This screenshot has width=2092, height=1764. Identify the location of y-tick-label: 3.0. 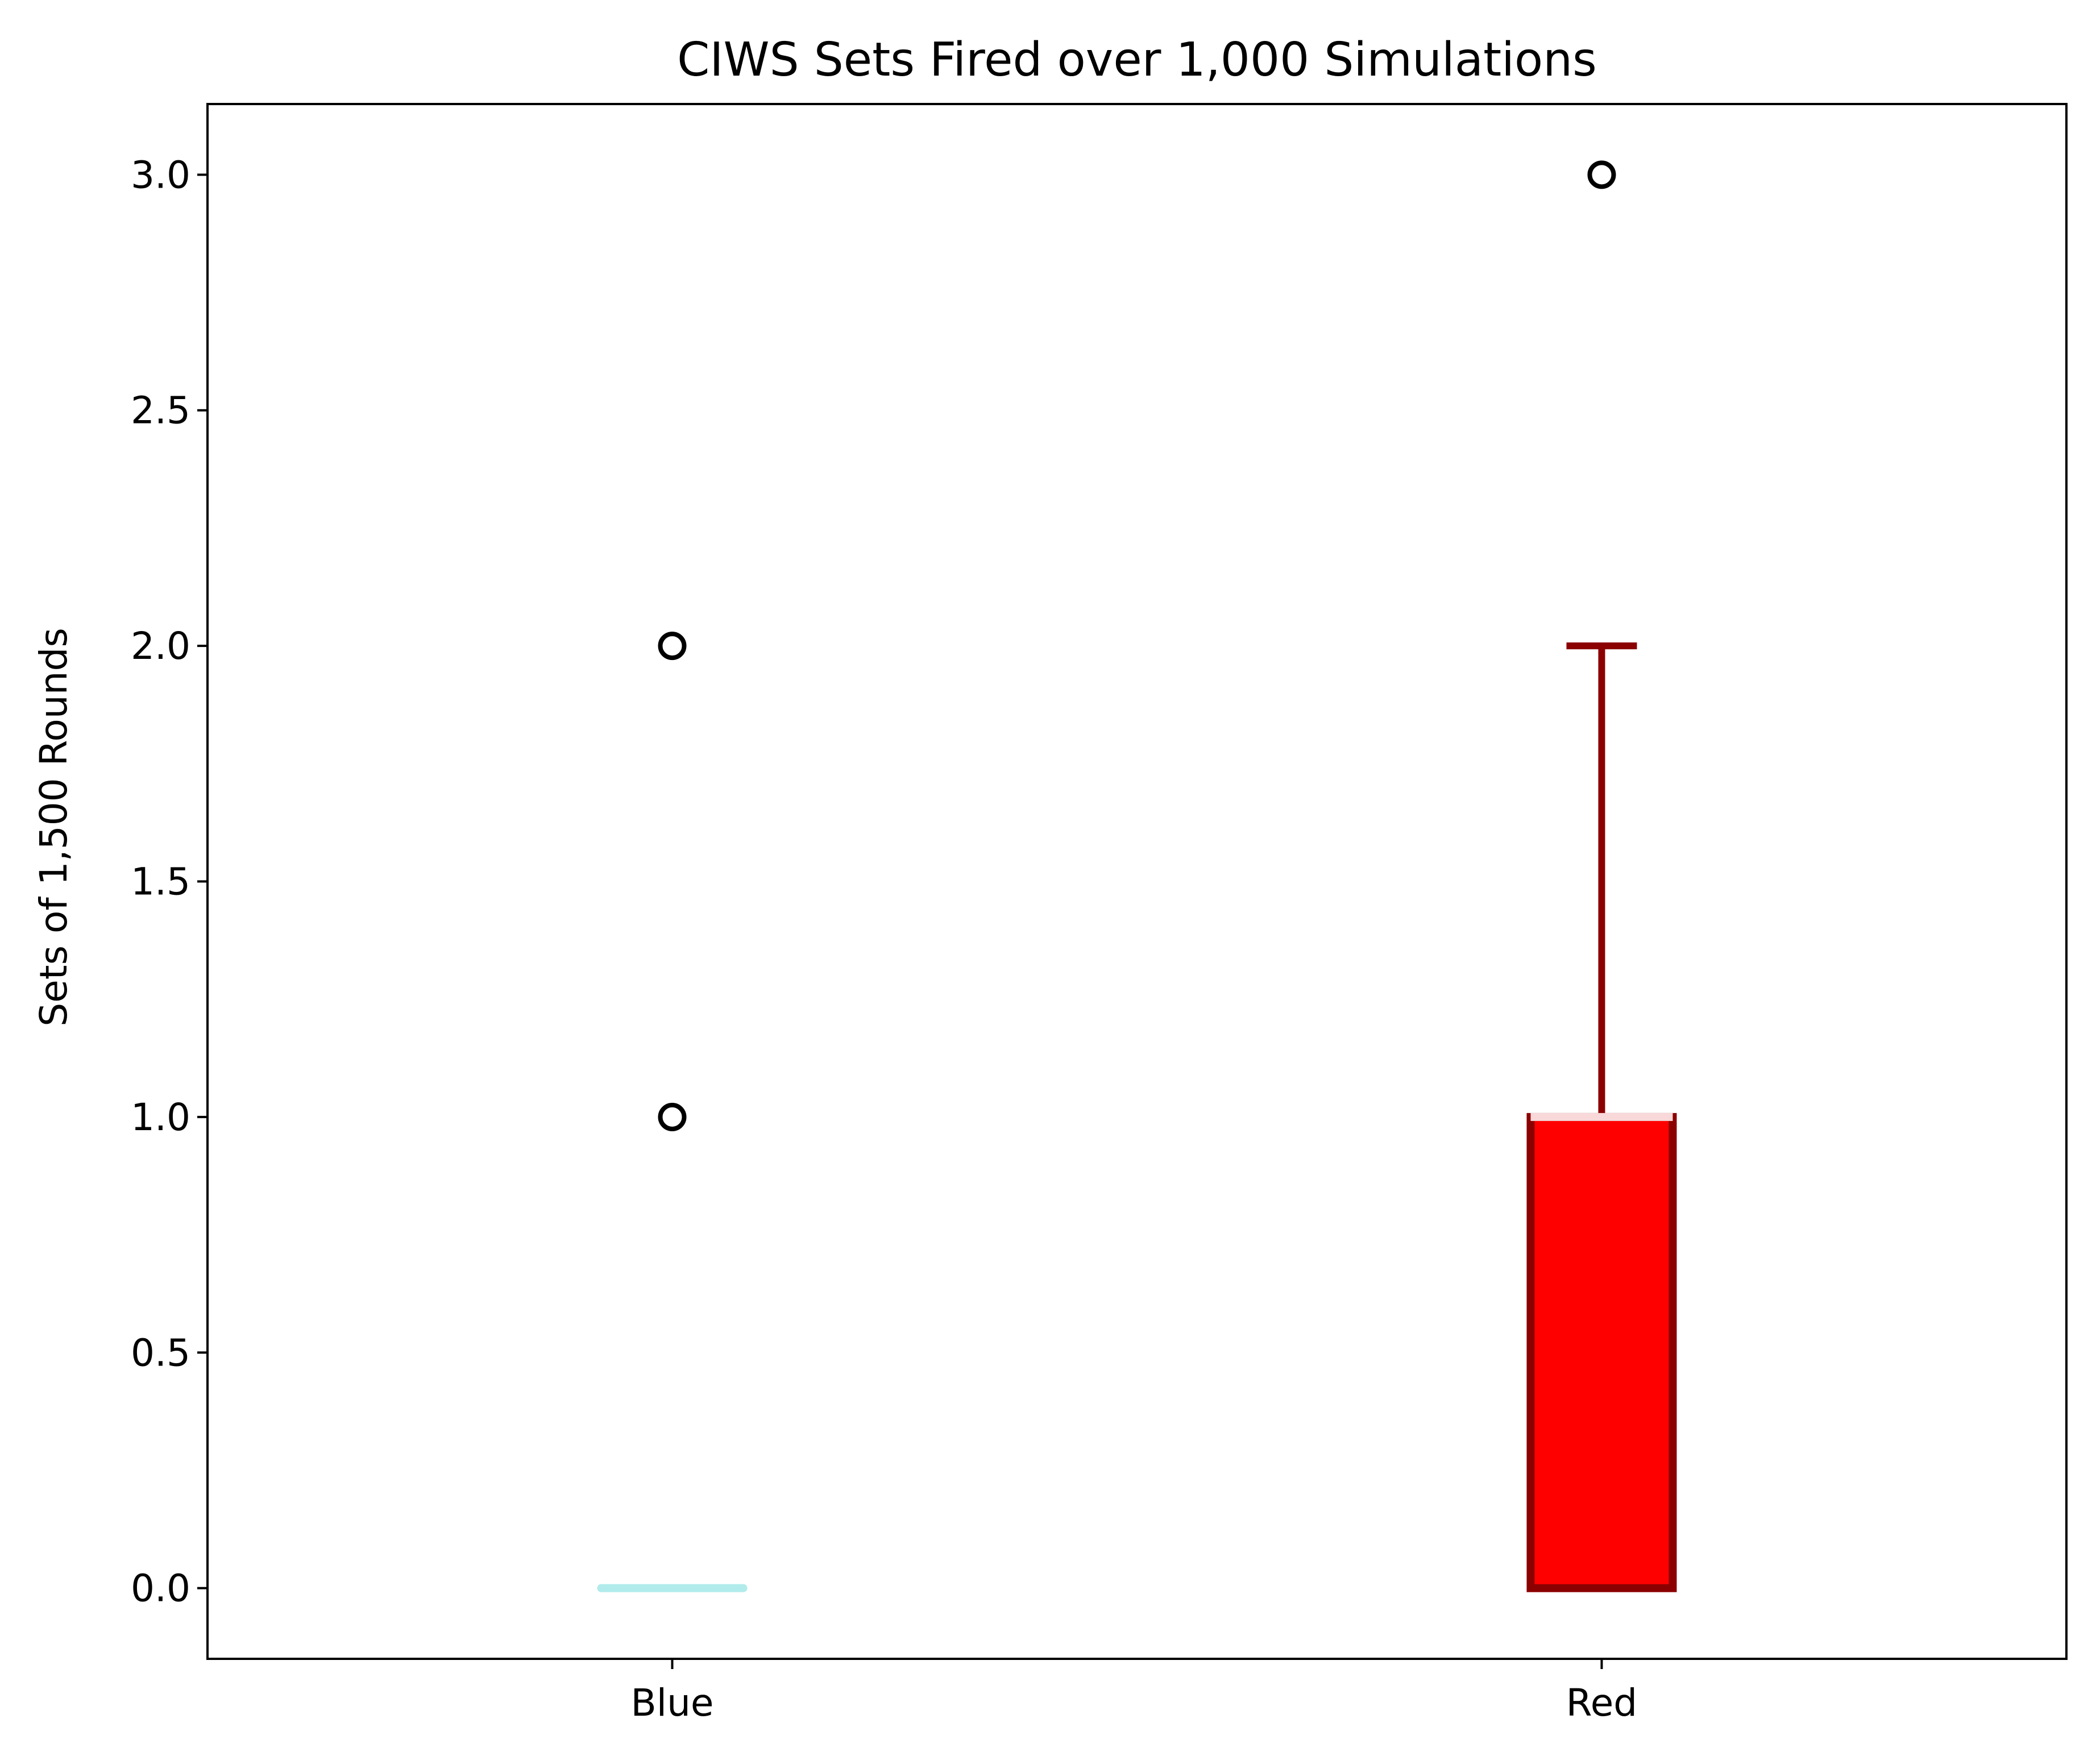
(160, 175).